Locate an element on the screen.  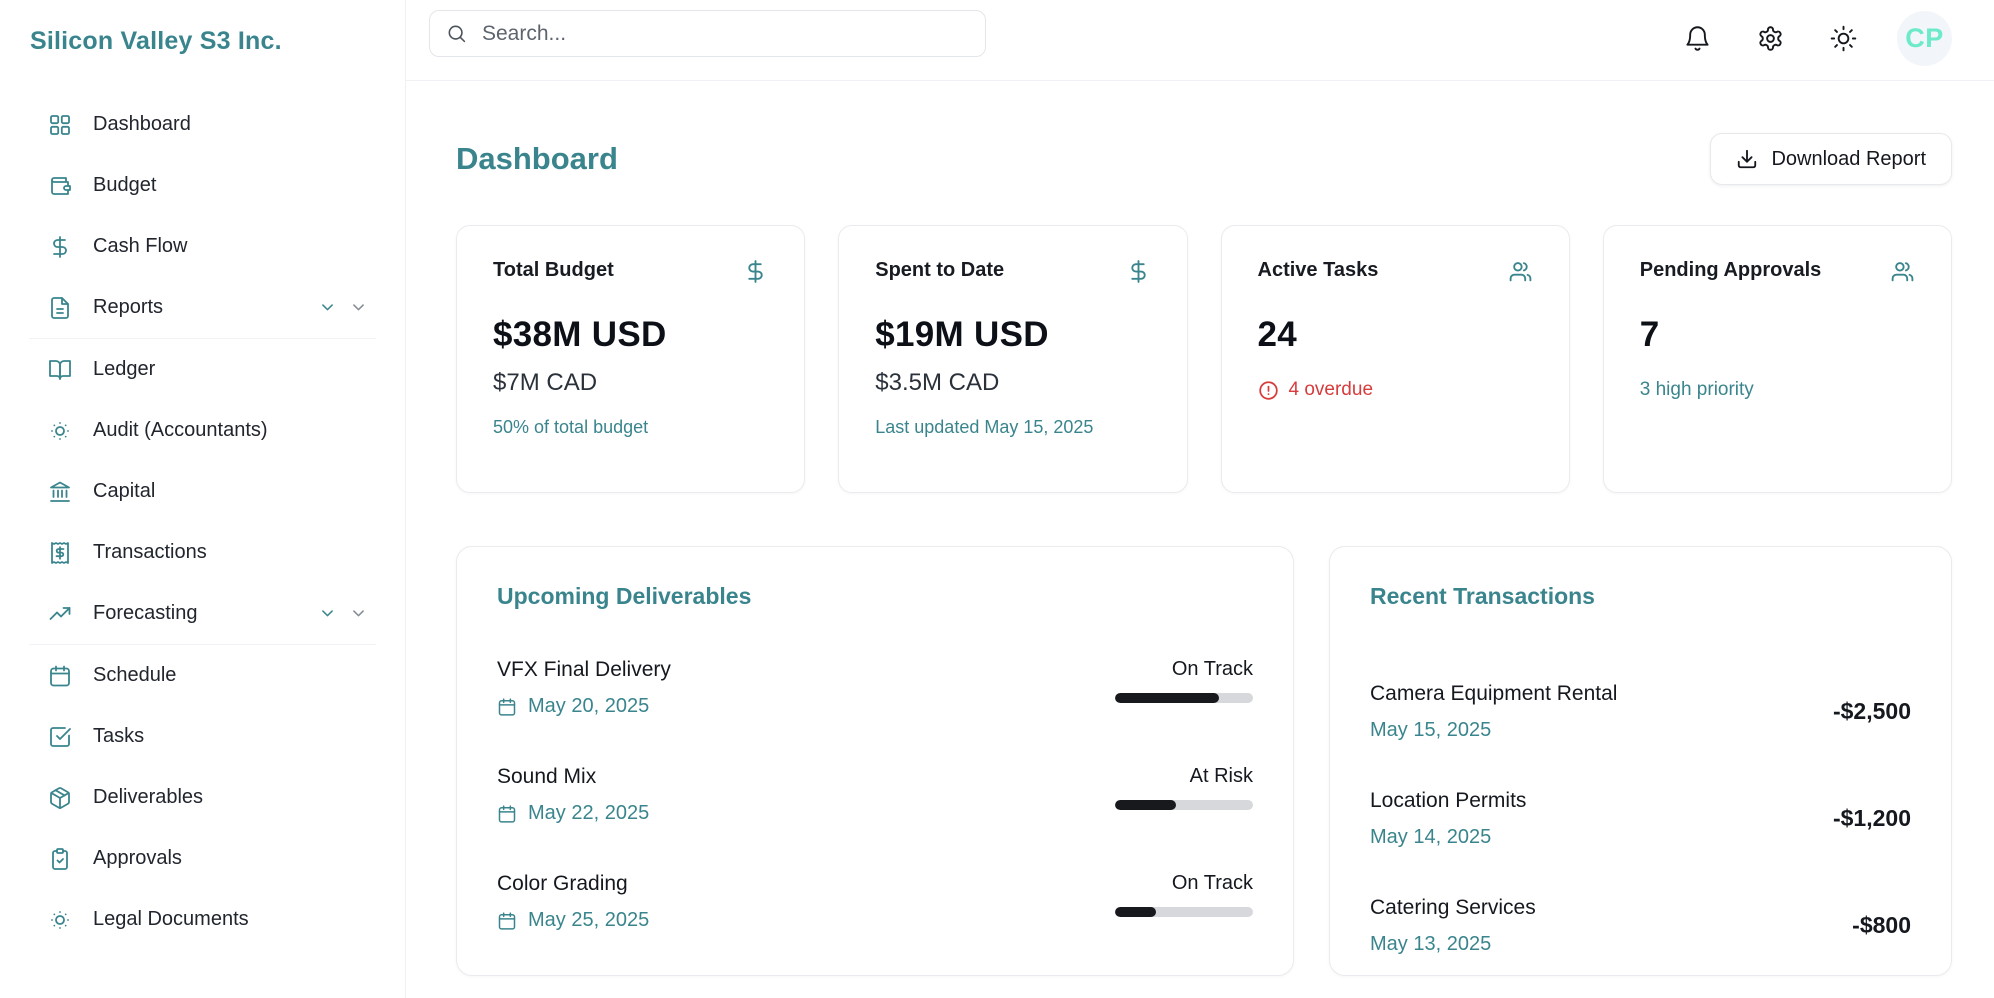
sun-icon is located at coordinates (1843, 38).